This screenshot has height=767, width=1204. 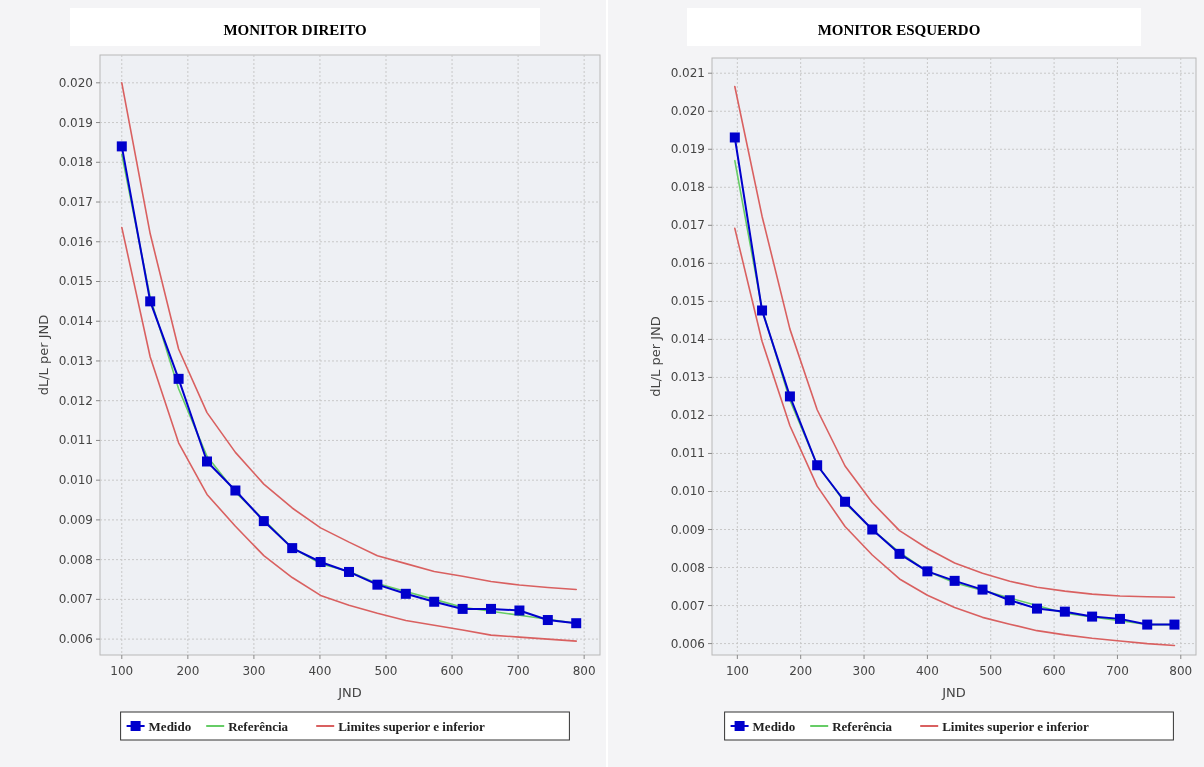 What do you see at coordinates (899, 30) in the screenshot?
I see `chart-title: MONITOR ESQUERDO` at bounding box center [899, 30].